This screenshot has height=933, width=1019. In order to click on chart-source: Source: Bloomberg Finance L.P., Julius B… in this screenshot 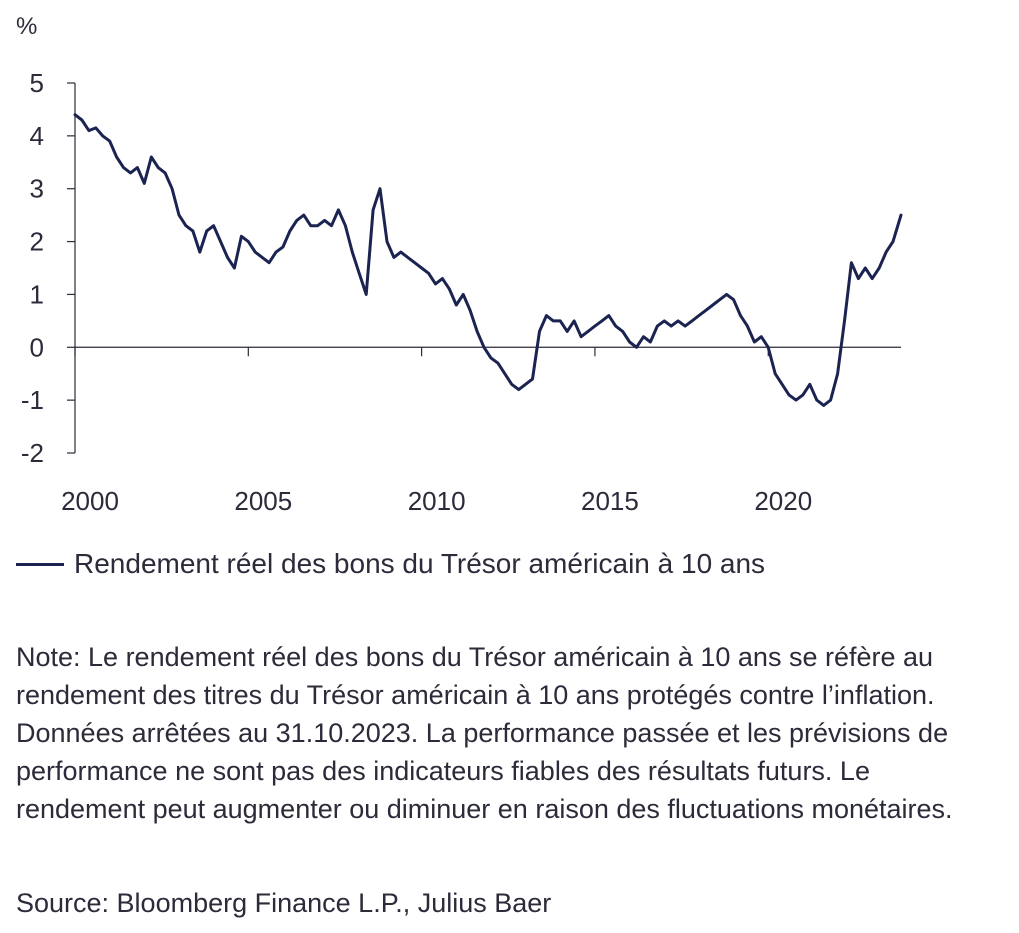, I will do `click(284, 903)`.